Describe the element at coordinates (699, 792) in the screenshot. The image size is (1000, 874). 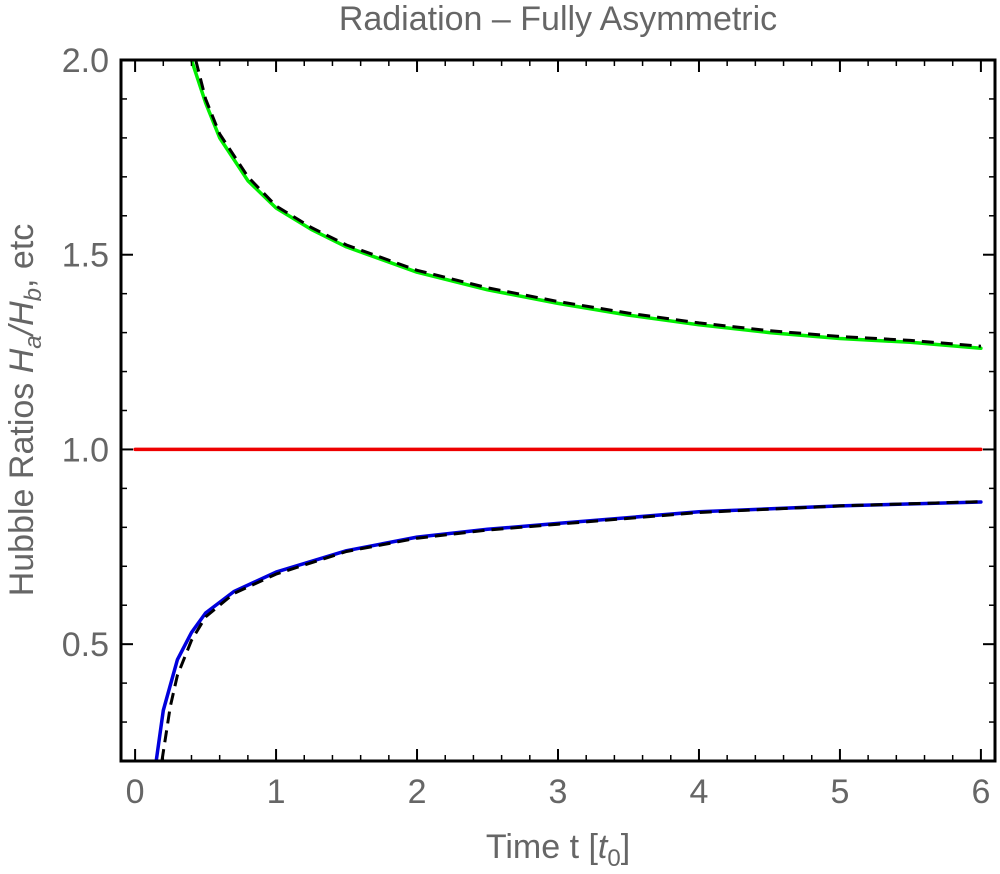
I see `x-tick-label: 4` at that location.